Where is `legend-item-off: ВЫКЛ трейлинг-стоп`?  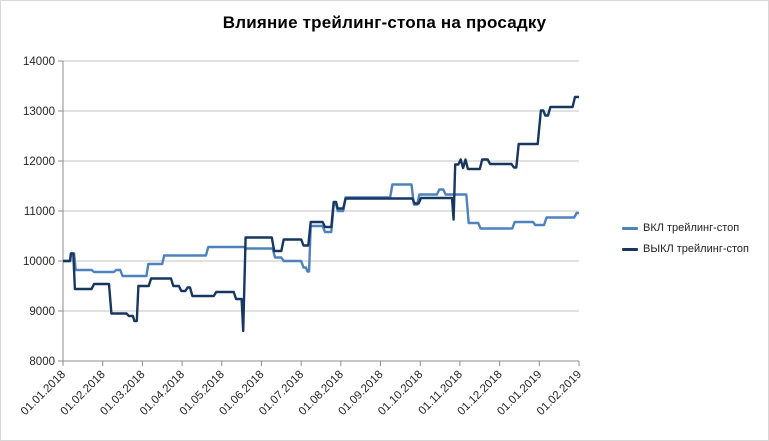
legend-item-off: ВЫКЛ трейлинг-стоп is located at coordinates (685, 249).